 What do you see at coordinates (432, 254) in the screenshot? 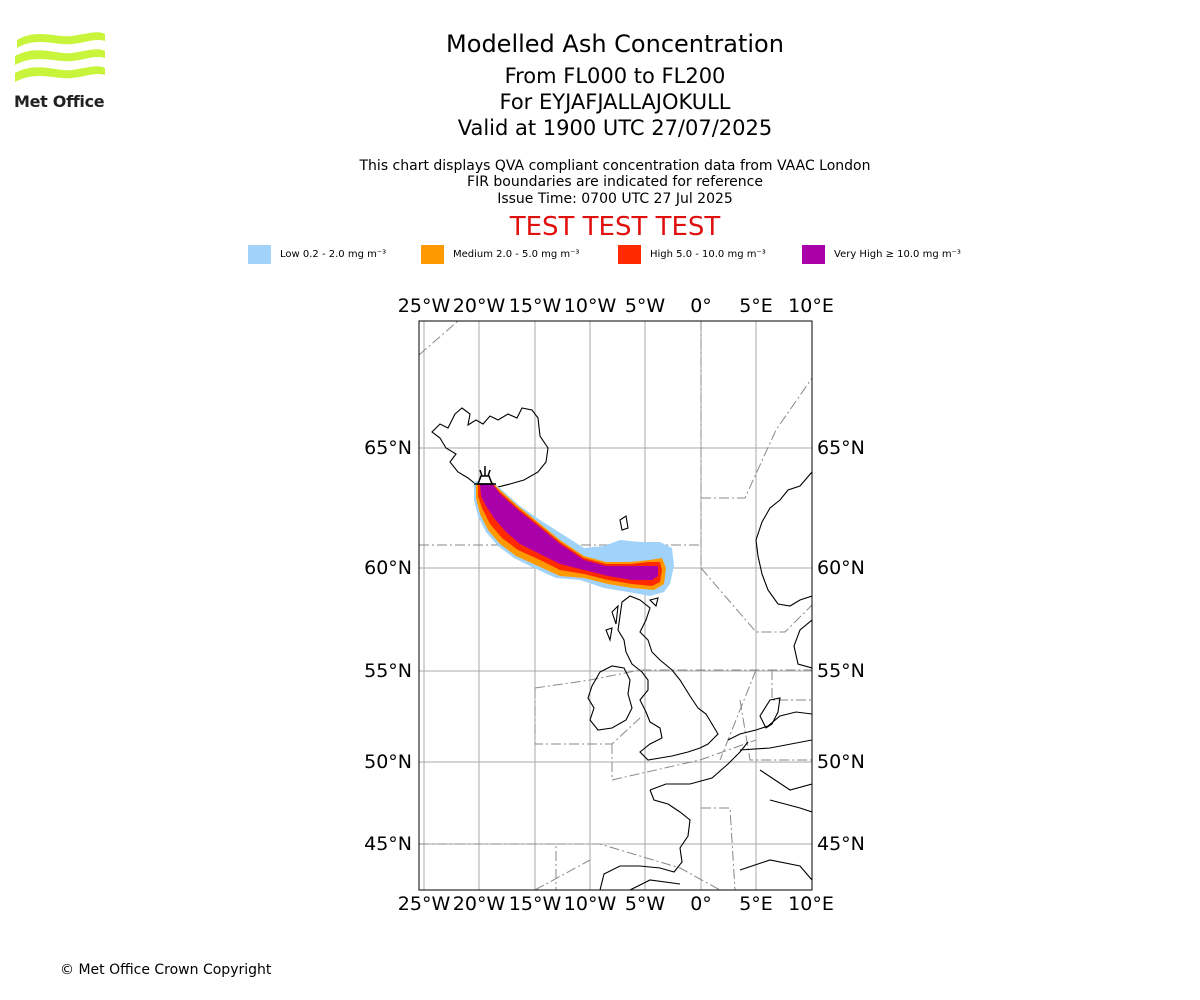
I see `legend-swatch-medium` at bounding box center [432, 254].